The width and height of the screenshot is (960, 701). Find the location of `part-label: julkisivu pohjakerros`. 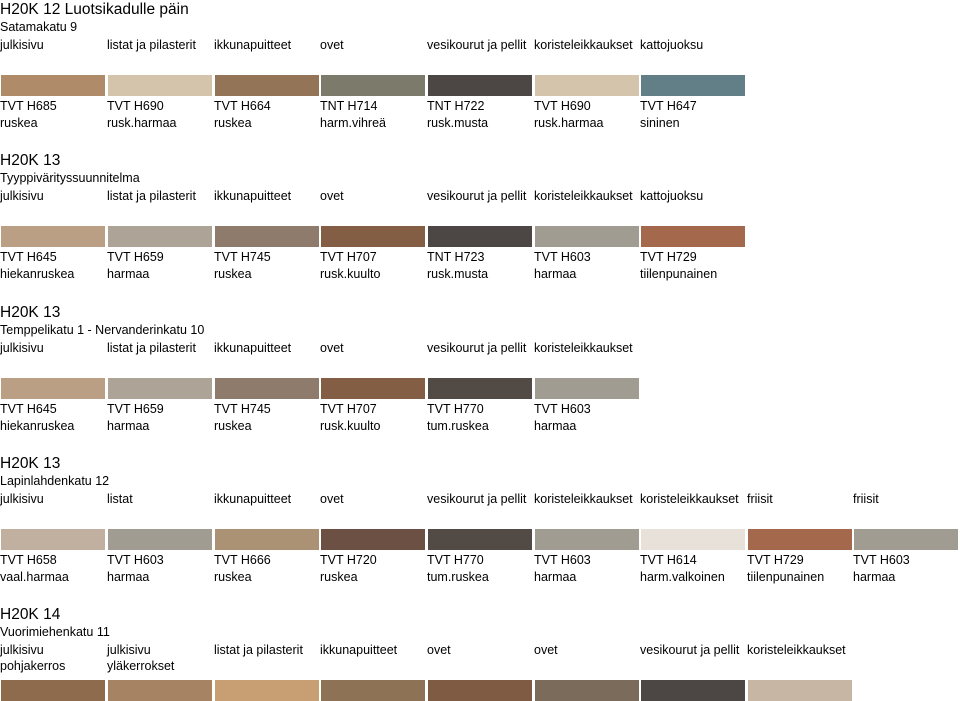

part-label: julkisivu pohjakerros is located at coordinates (33, 658).